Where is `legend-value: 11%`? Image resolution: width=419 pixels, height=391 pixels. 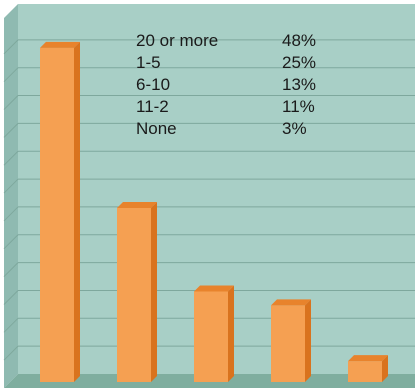 legend-value: 11% is located at coordinates (298, 106).